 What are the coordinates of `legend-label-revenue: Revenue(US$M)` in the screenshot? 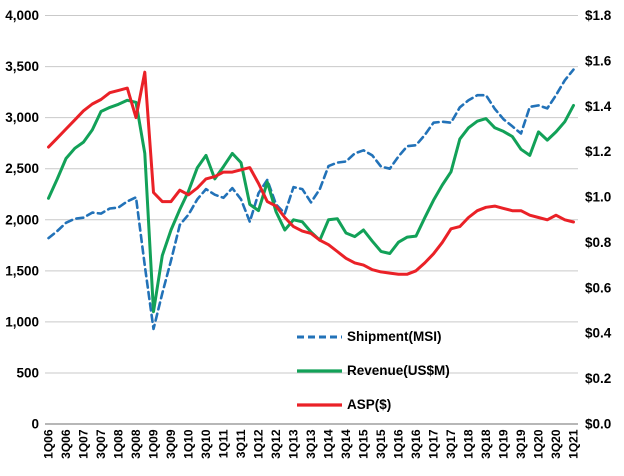 It's located at (398, 370).